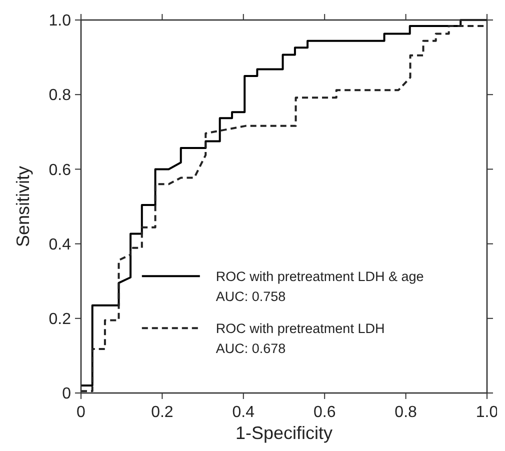 This screenshot has height=451, width=505. What do you see at coordinates (251, 296) in the screenshot?
I see `annotation: AUC: 0.758` at bounding box center [251, 296].